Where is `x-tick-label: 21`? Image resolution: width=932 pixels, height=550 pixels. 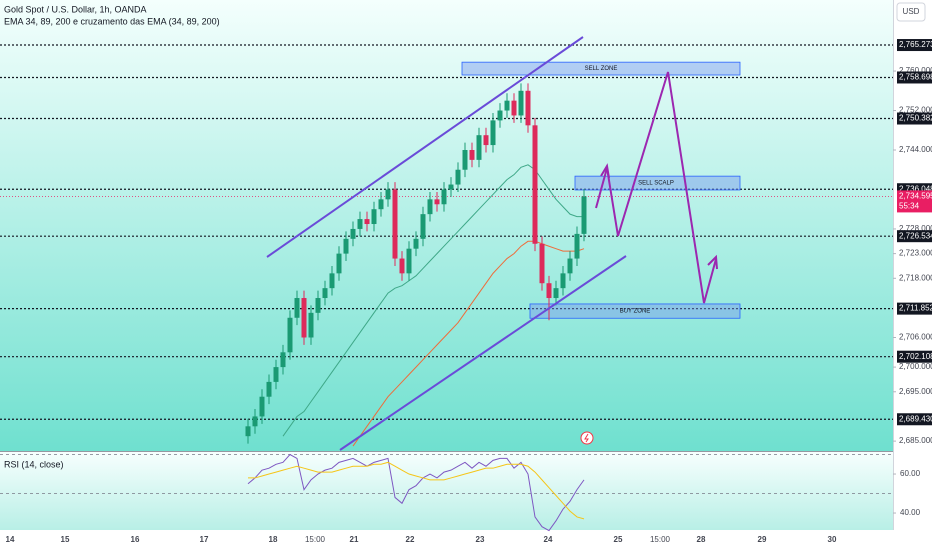 x-tick-label: 21 is located at coordinates (354, 539).